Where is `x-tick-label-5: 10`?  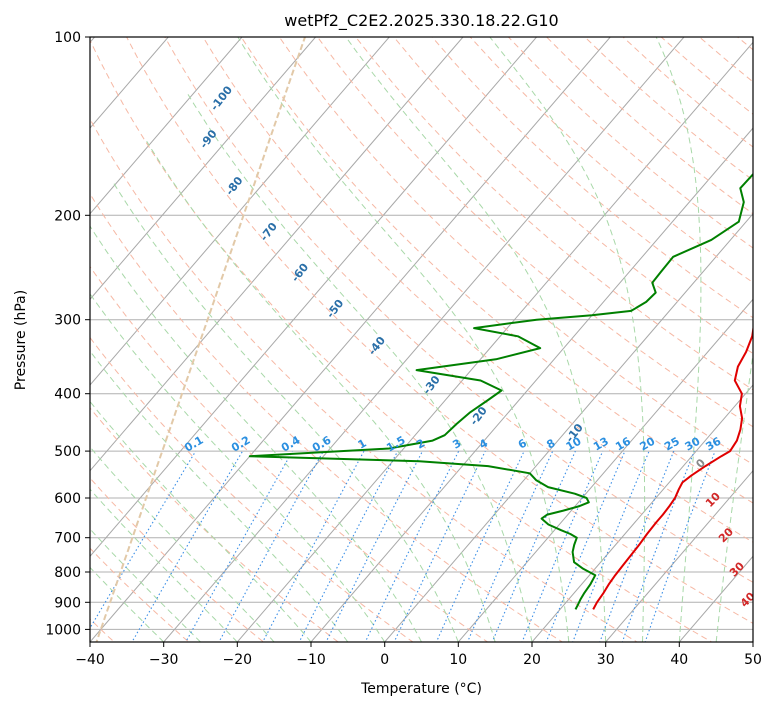 x-tick-label-5: 10 is located at coordinates (458, 660).